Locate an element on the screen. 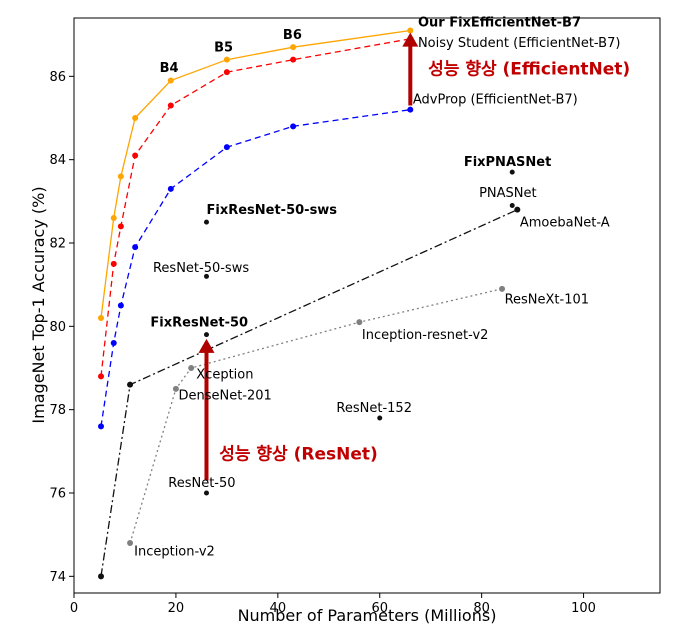  label-b4: B4 is located at coordinates (169, 68).